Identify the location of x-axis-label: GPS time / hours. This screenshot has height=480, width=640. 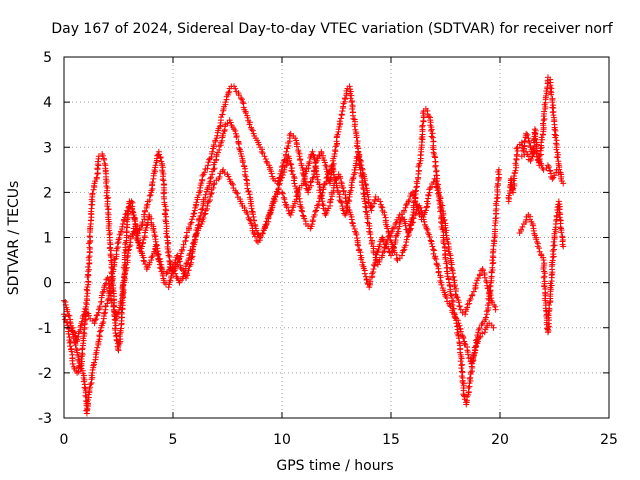
(334, 466).